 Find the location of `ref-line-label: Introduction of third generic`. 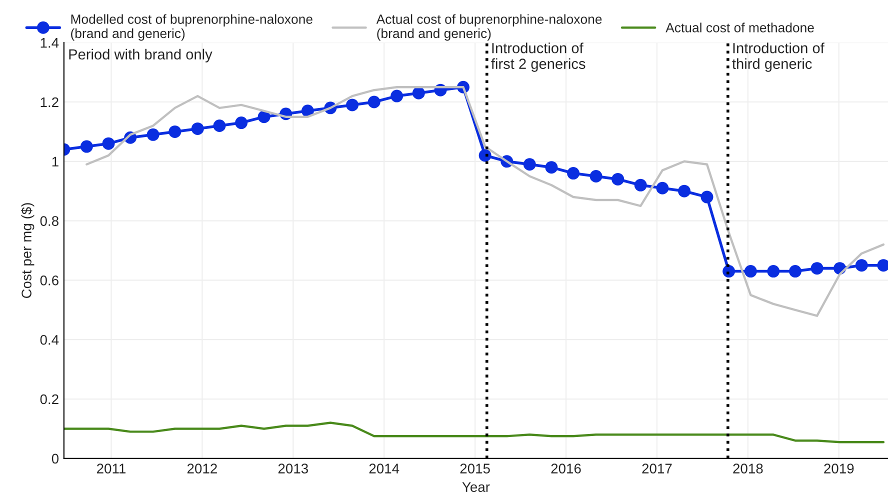

ref-line-label: Introduction of third generic is located at coordinates (778, 57).